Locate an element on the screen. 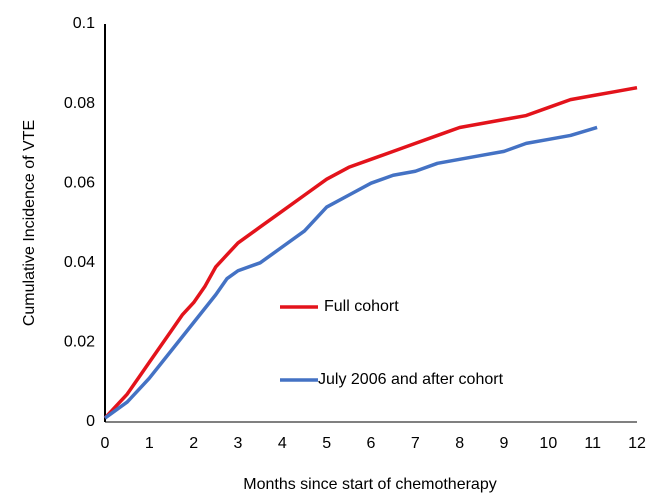  x-tick-label: 5 is located at coordinates (326, 443).